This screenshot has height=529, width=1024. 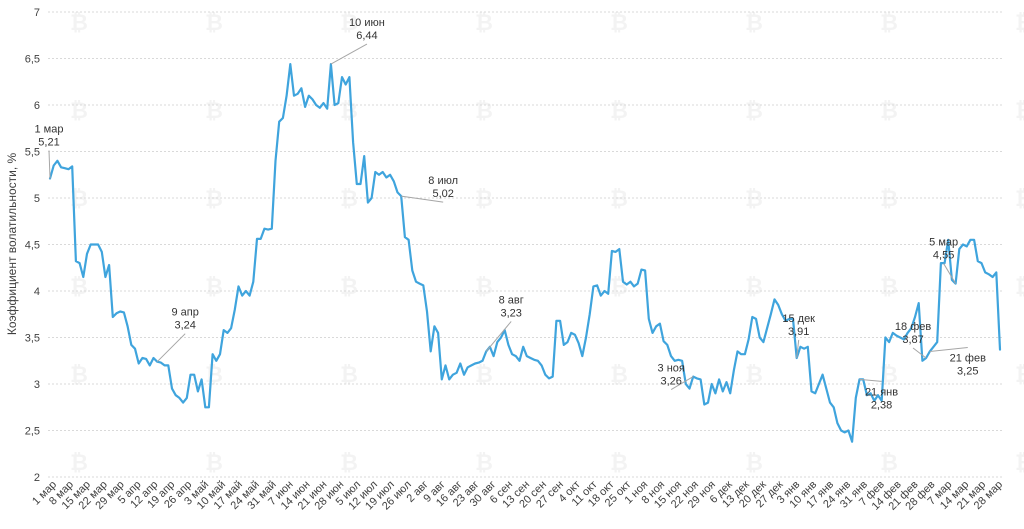 What do you see at coordinates (881, 405) in the screenshot?
I see `annotation-value: 2,38` at bounding box center [881, 405].